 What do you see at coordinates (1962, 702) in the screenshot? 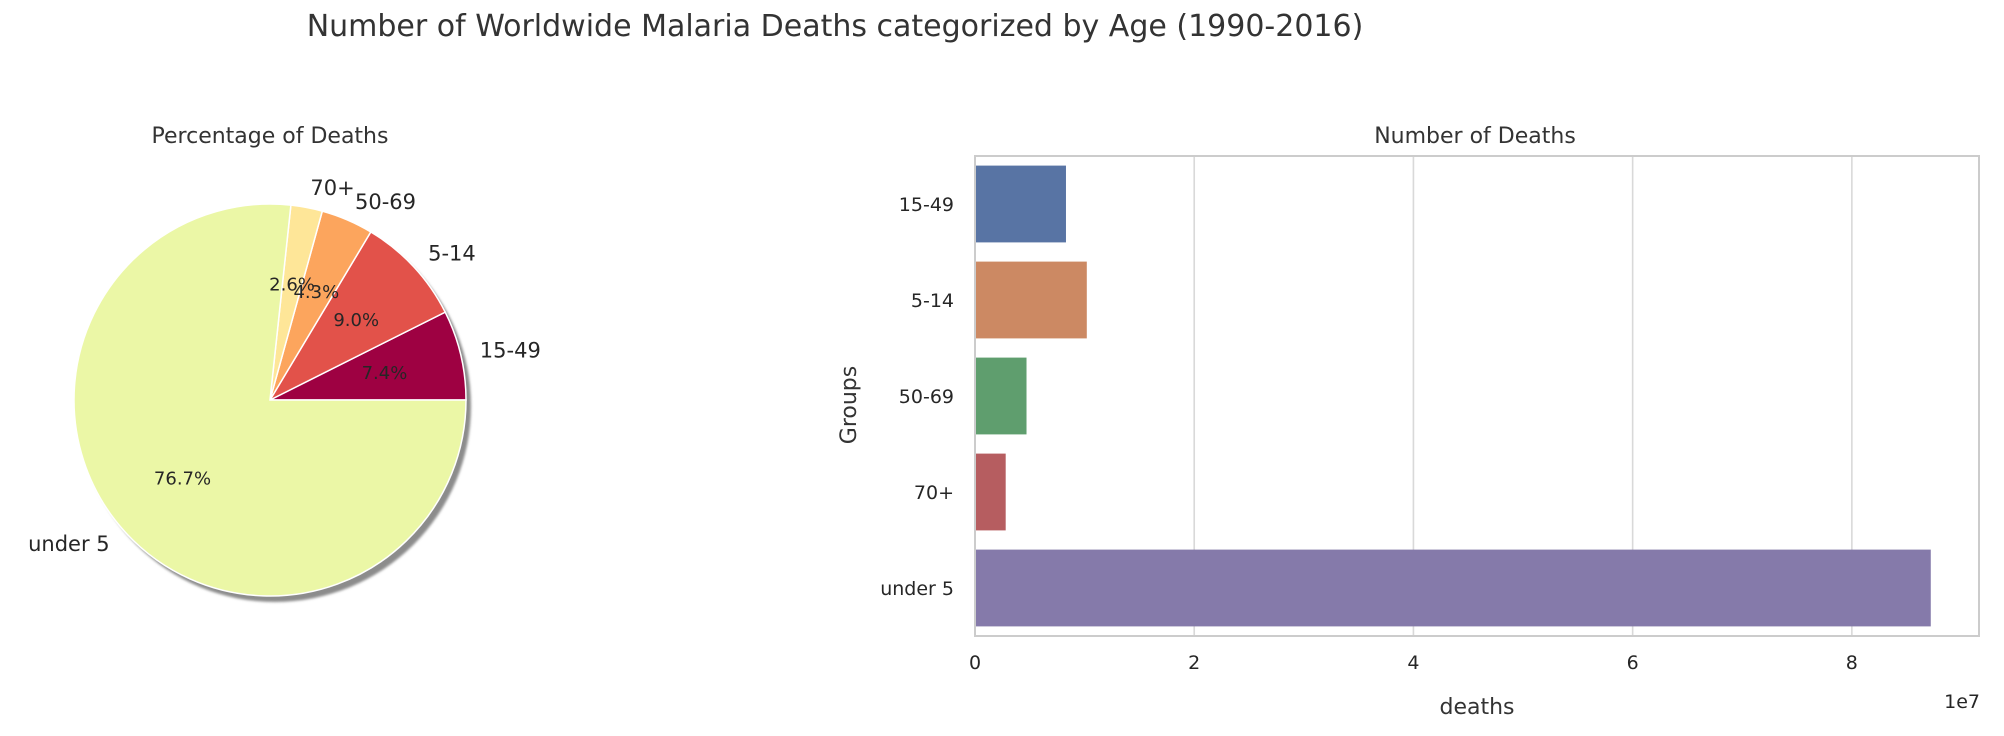
I see `x-axis-offset-label: 1e7` at bounding box center [1962, 702].